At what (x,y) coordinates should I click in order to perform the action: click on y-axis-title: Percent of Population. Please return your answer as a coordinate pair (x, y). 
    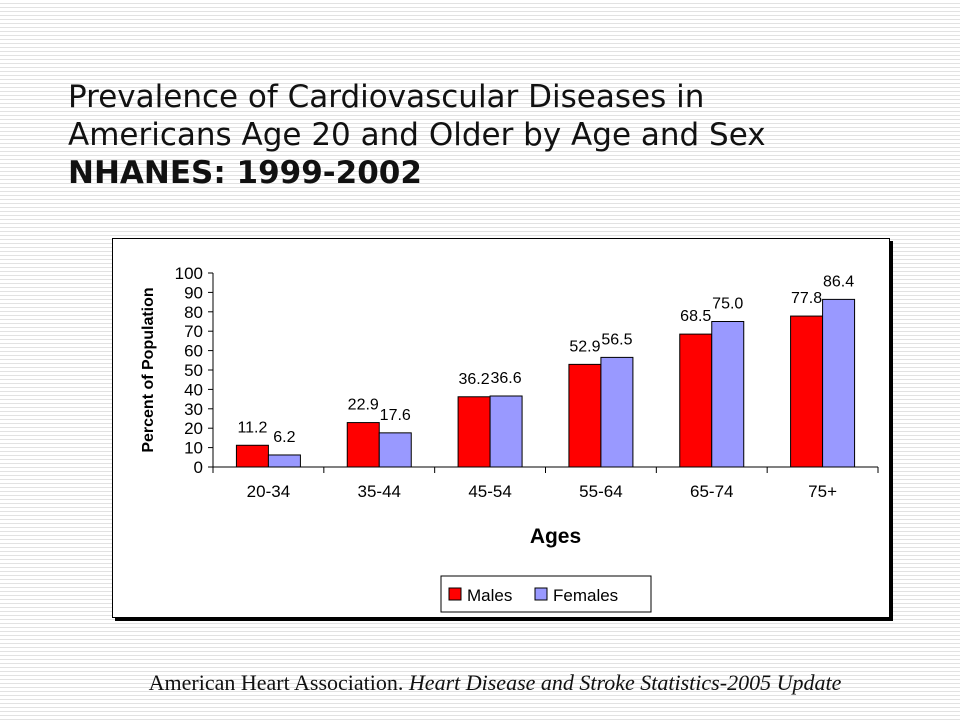
    Looking at the image, I should click on (148, 369).